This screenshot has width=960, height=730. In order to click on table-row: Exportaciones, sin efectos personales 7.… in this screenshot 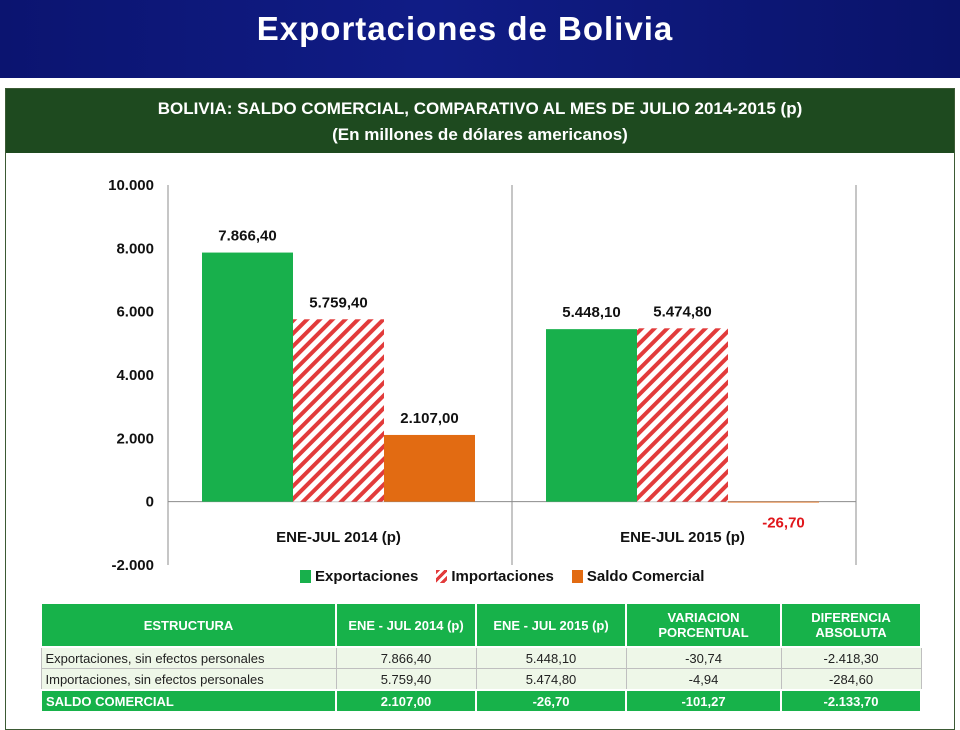, I will do `click(481, 657)`.